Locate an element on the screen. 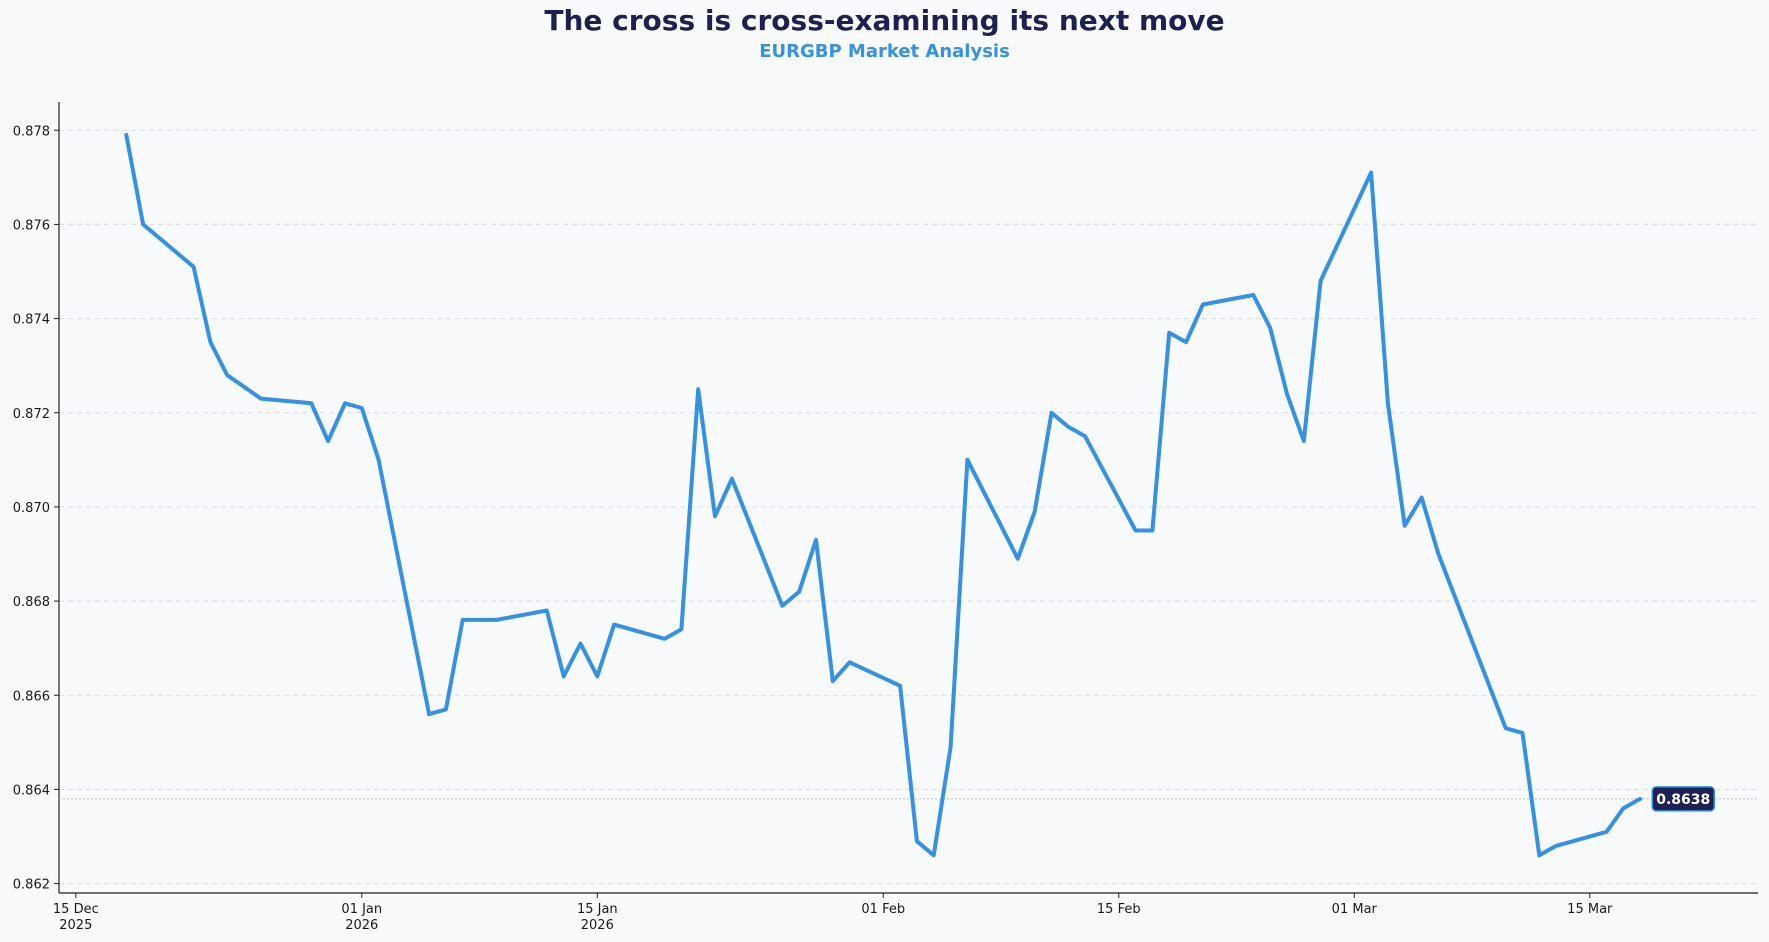 This screenshot has height=942, width=1769. y-tick-label: 0.878 is located at coordinates (31, 131).